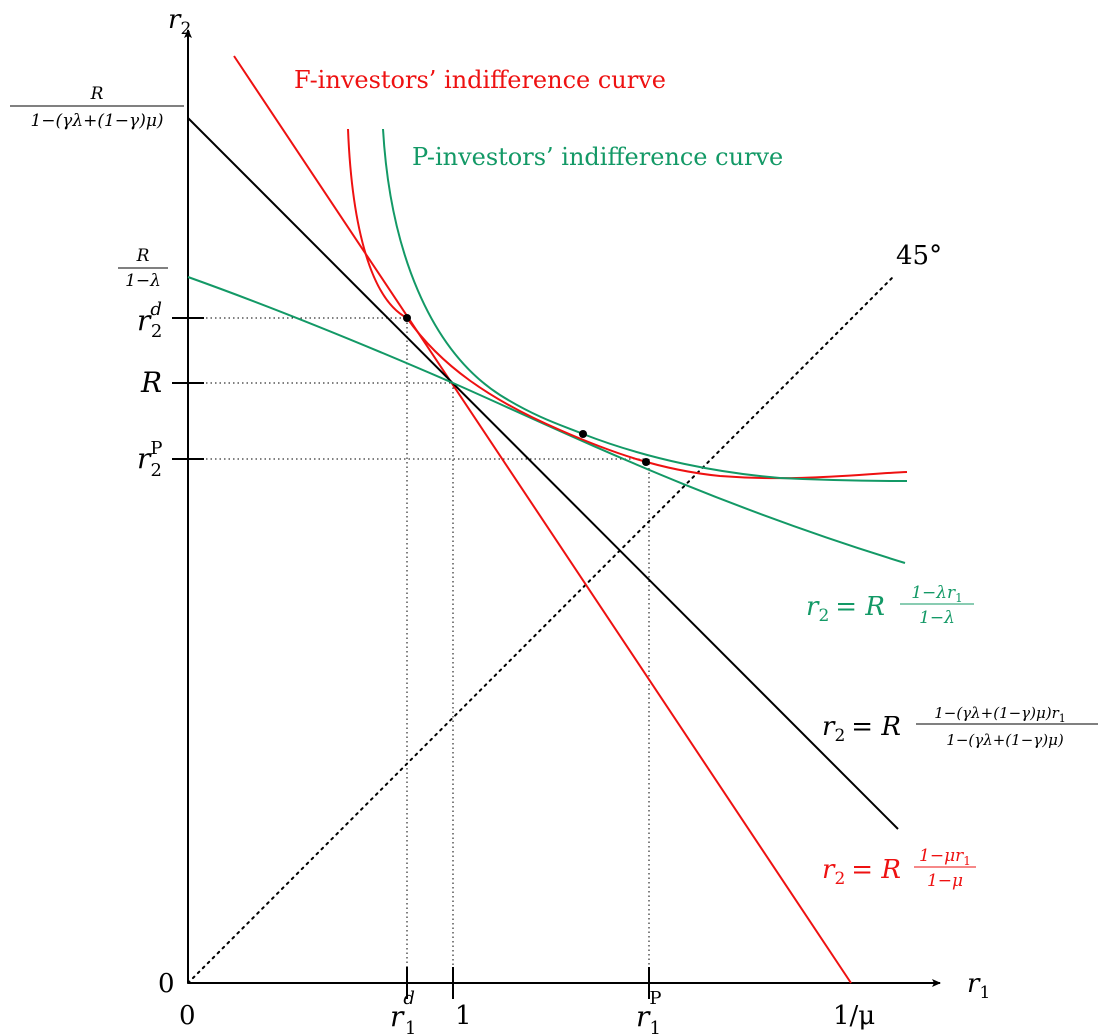 This screenshot has height=1036, width=1109. What do you see at coordinates (845, 609) in the screenshot?
I see `eq-green-lhs: r2 = R` at bounding box center [845, 609].